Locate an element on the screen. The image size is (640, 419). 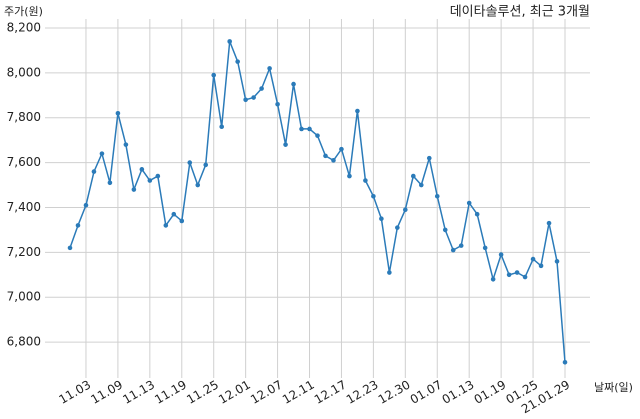
x-tick-label: 11.19 is located at coordinates (170, 392).